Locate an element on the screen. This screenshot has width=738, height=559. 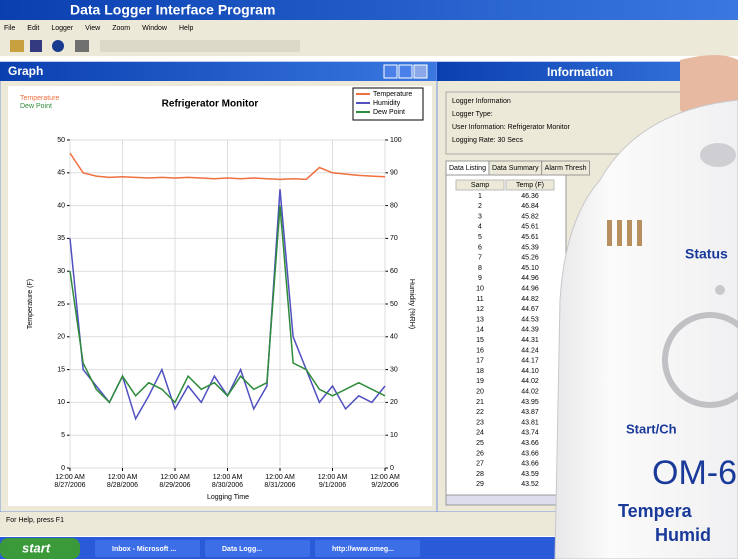
y2-tick-label: 10 is located at coordinates (394, 435).